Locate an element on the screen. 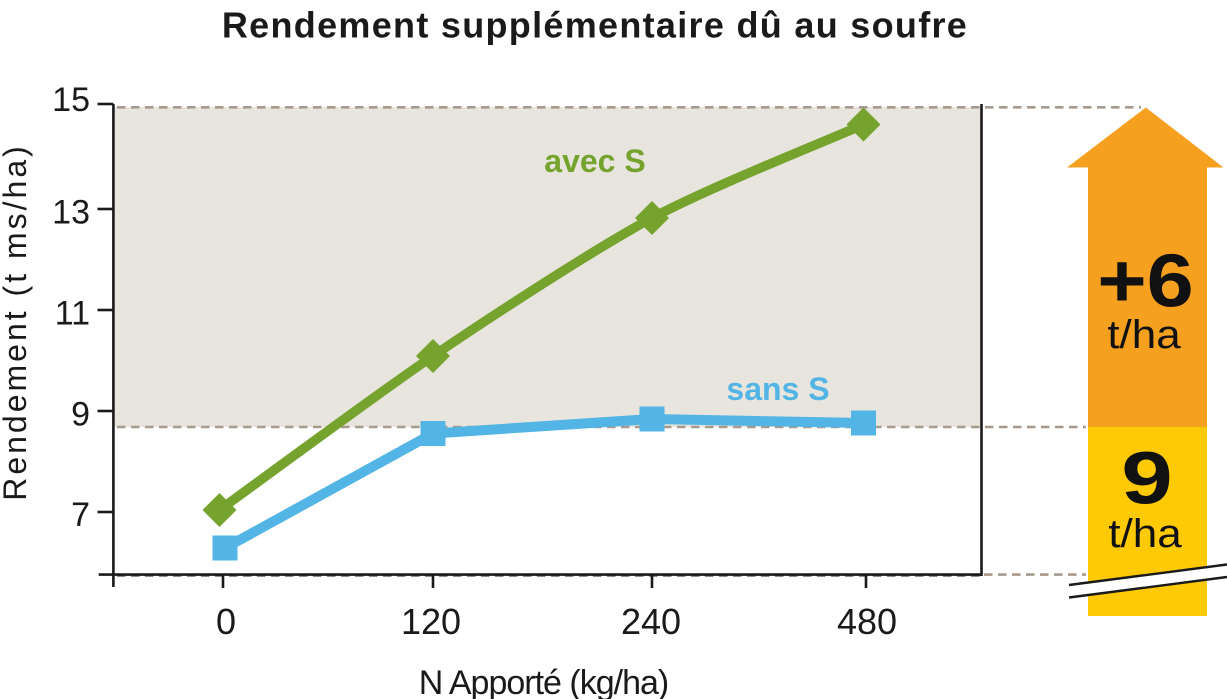 This screenshot has width=1227, height=699. svg-text:Rendement supplémentaire dû au: Rendement supplémentaire dû au soufre is located at coordinates (595, 25).